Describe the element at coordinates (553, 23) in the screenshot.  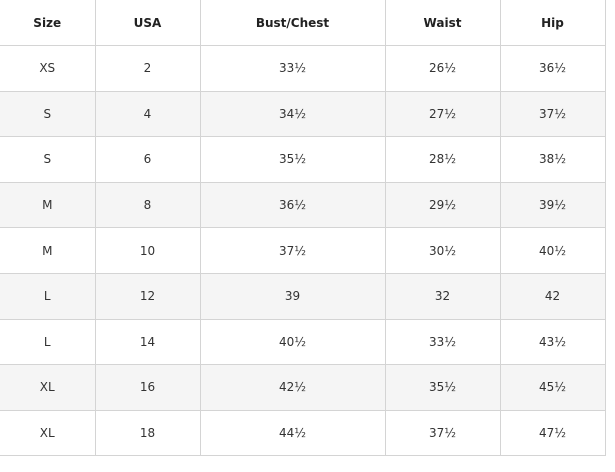
I see `column-header: Hip` at that location.